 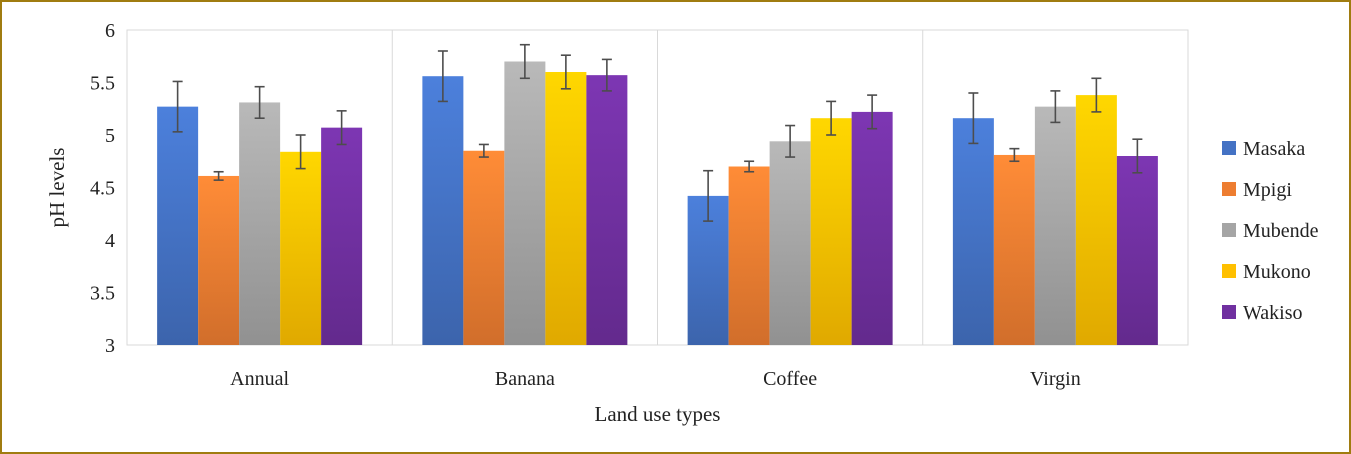 What do you see at coordinates (301, 248) in the screenshot?
I see `bar-mukono-annual` at bounding box center [301, 248].